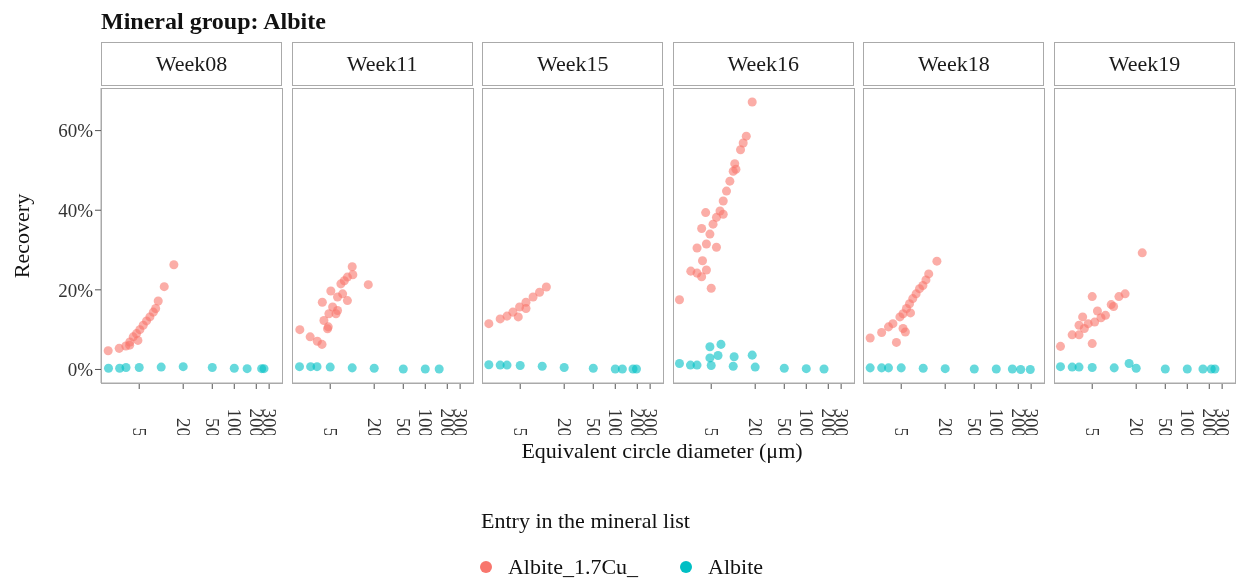  Describe the element at coordinates (573, 64) in the screenshot. I see `chart-subtitle: Week15` at that location.